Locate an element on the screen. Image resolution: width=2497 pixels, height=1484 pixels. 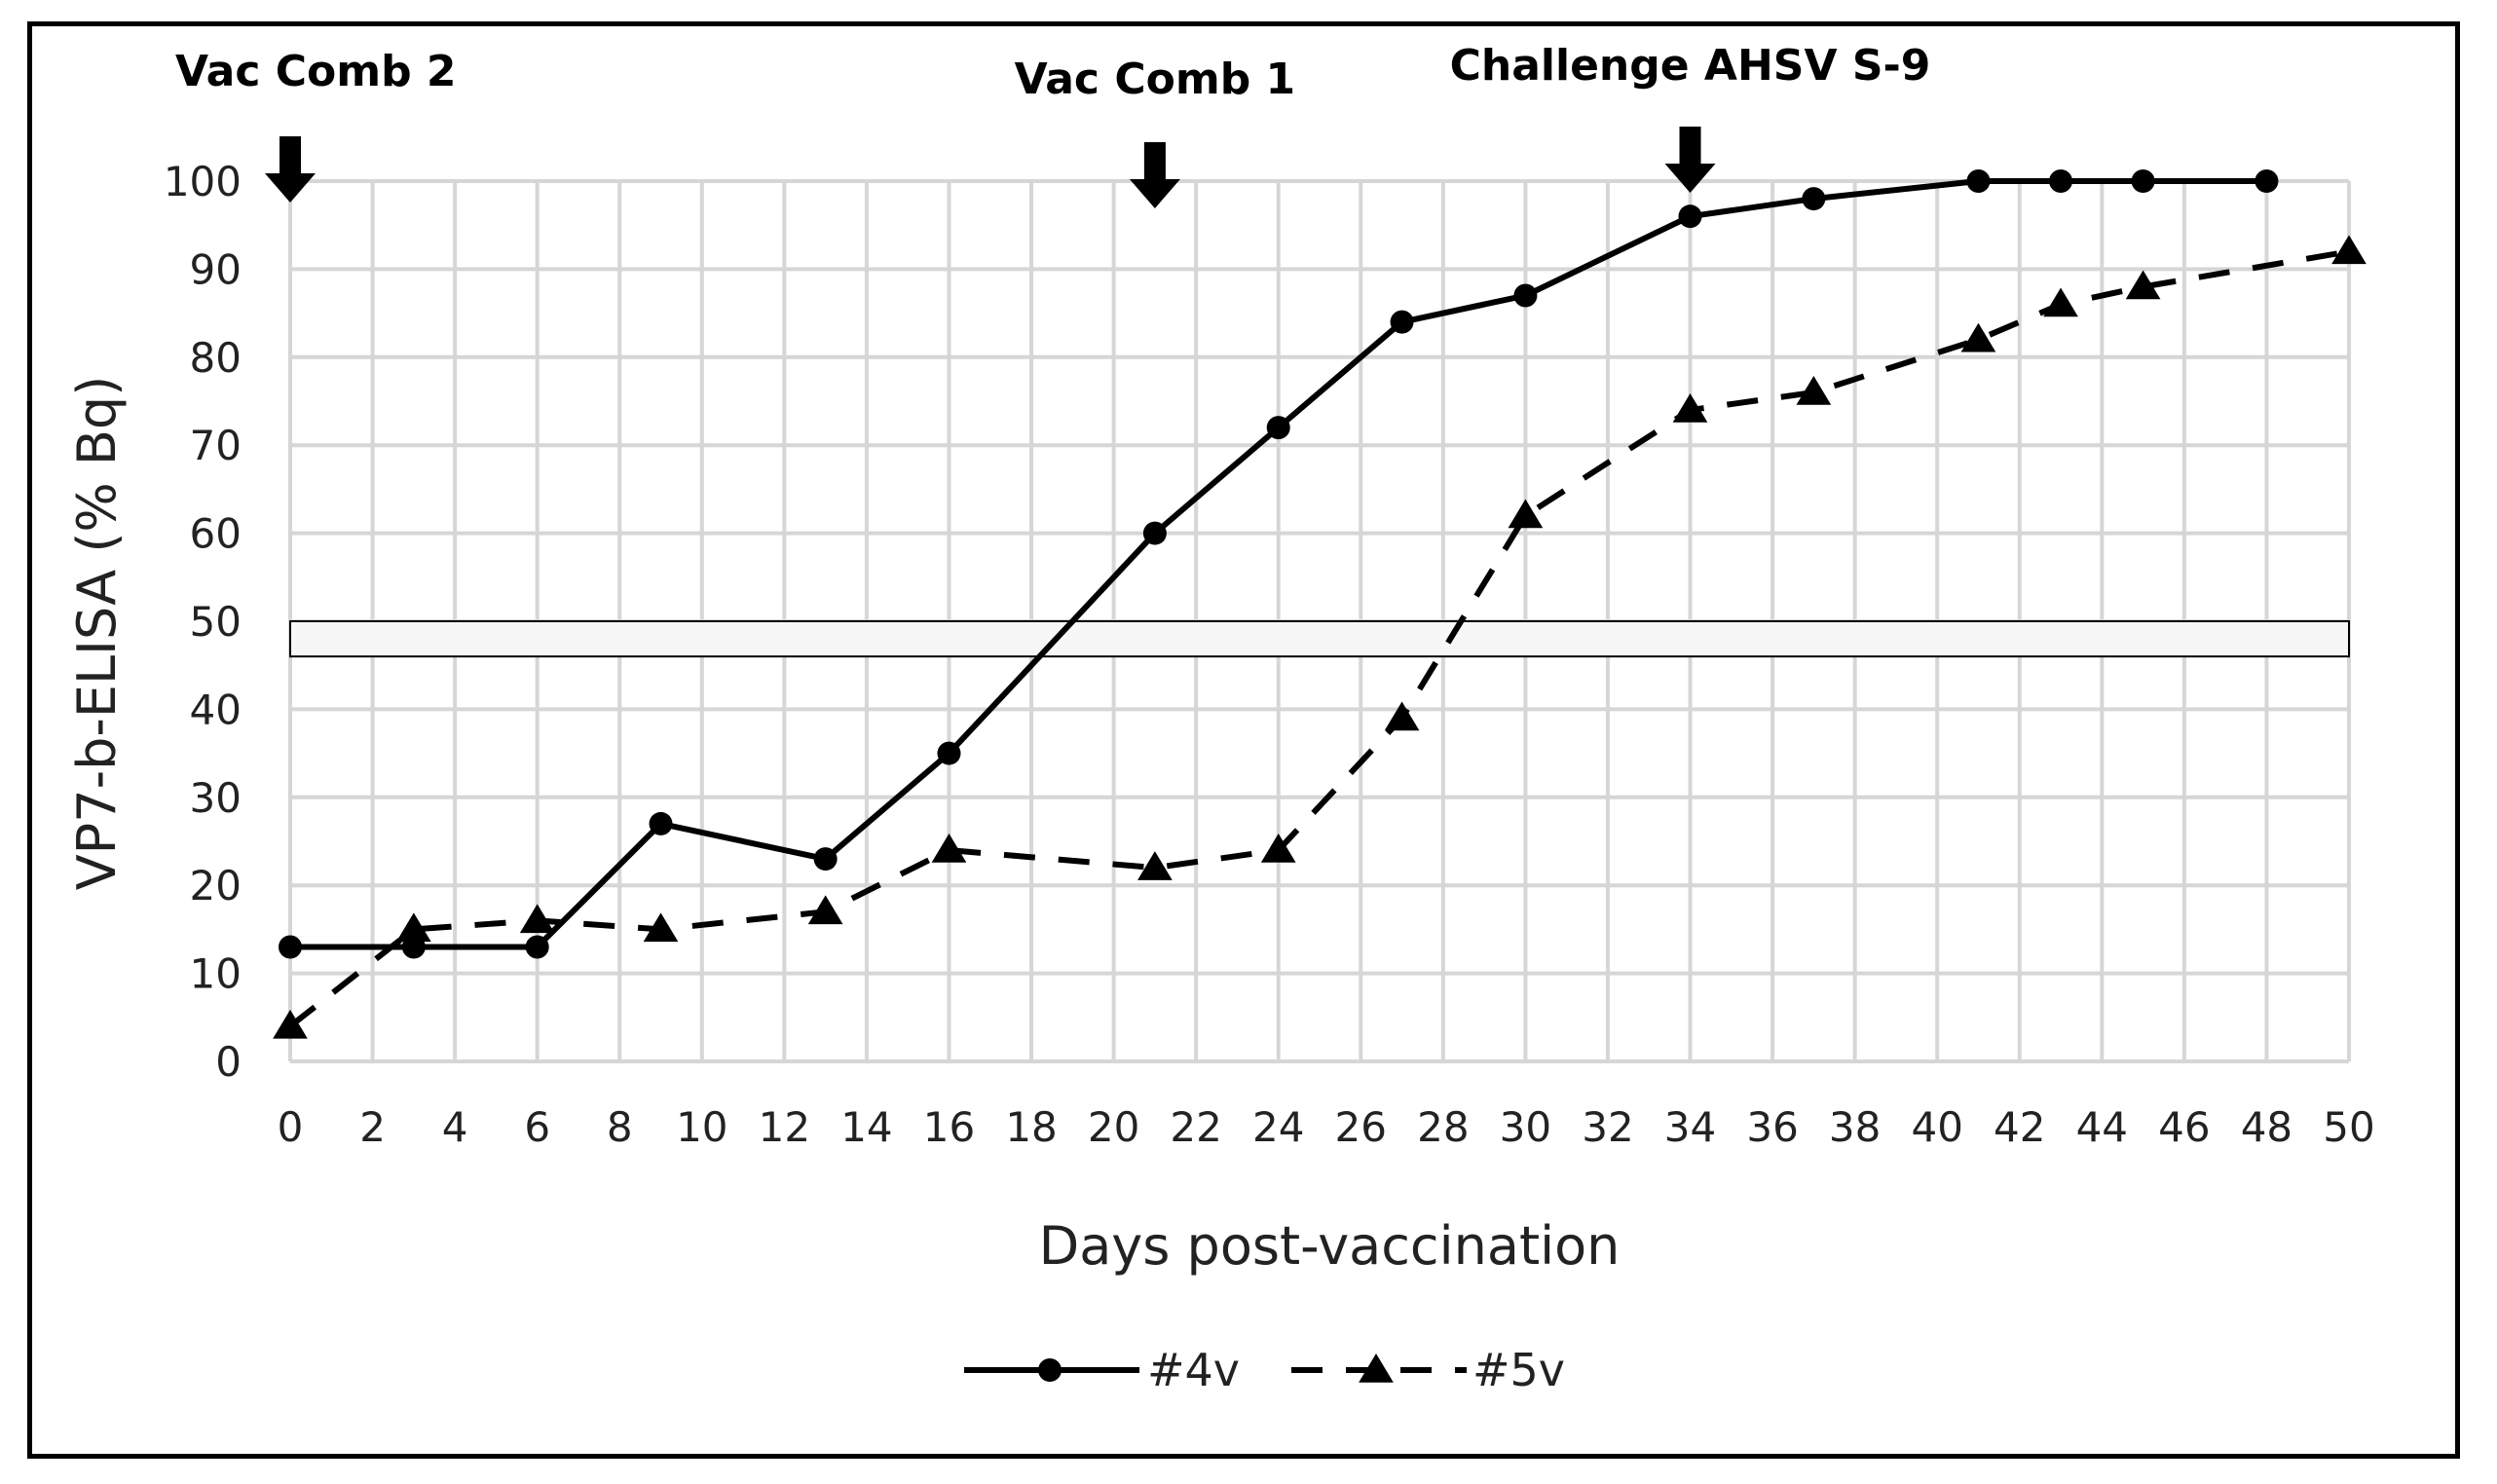
x-tick-label: 30 is located at coordinates (1525, 1127).